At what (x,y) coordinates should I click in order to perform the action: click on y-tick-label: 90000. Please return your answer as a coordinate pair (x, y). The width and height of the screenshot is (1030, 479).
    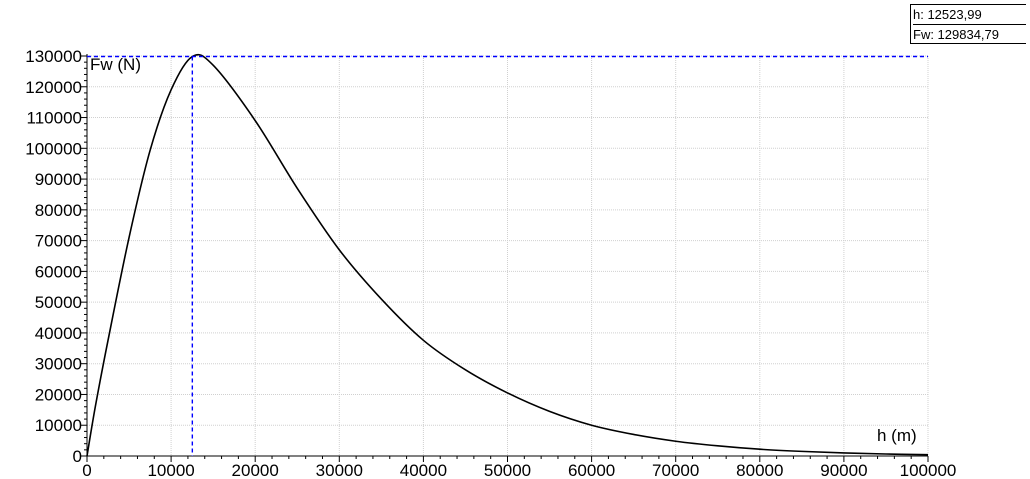
    Looking at the image, I should click on (58, 179).